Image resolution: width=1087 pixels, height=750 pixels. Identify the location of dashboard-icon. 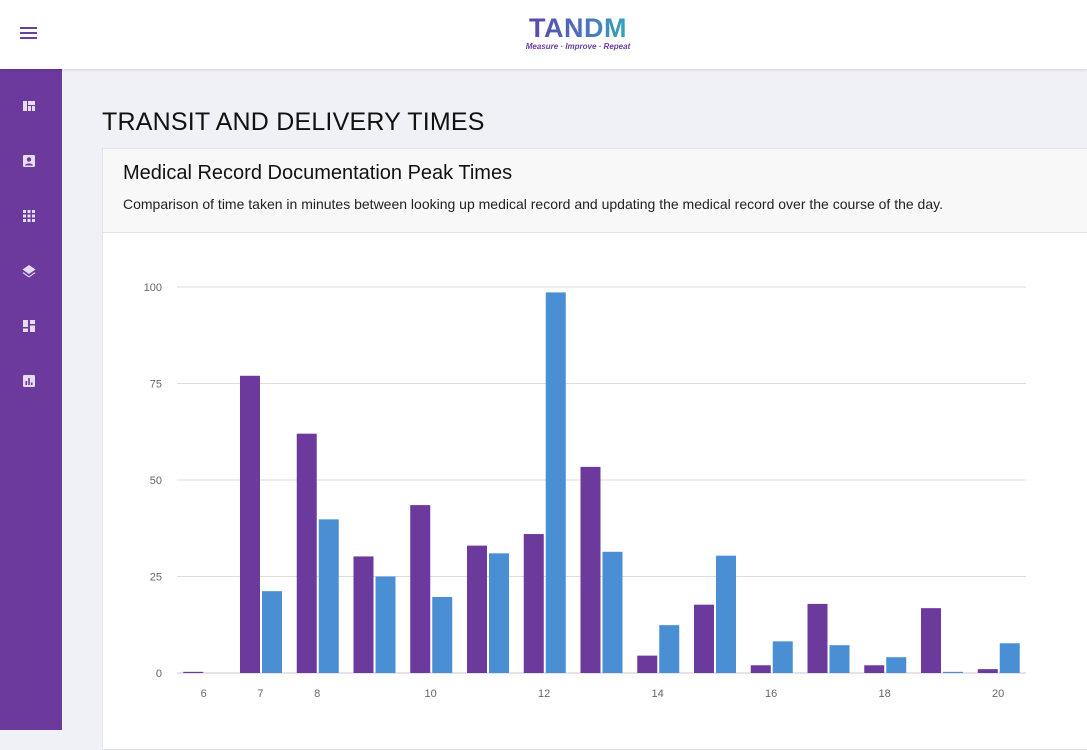
(29, 326).